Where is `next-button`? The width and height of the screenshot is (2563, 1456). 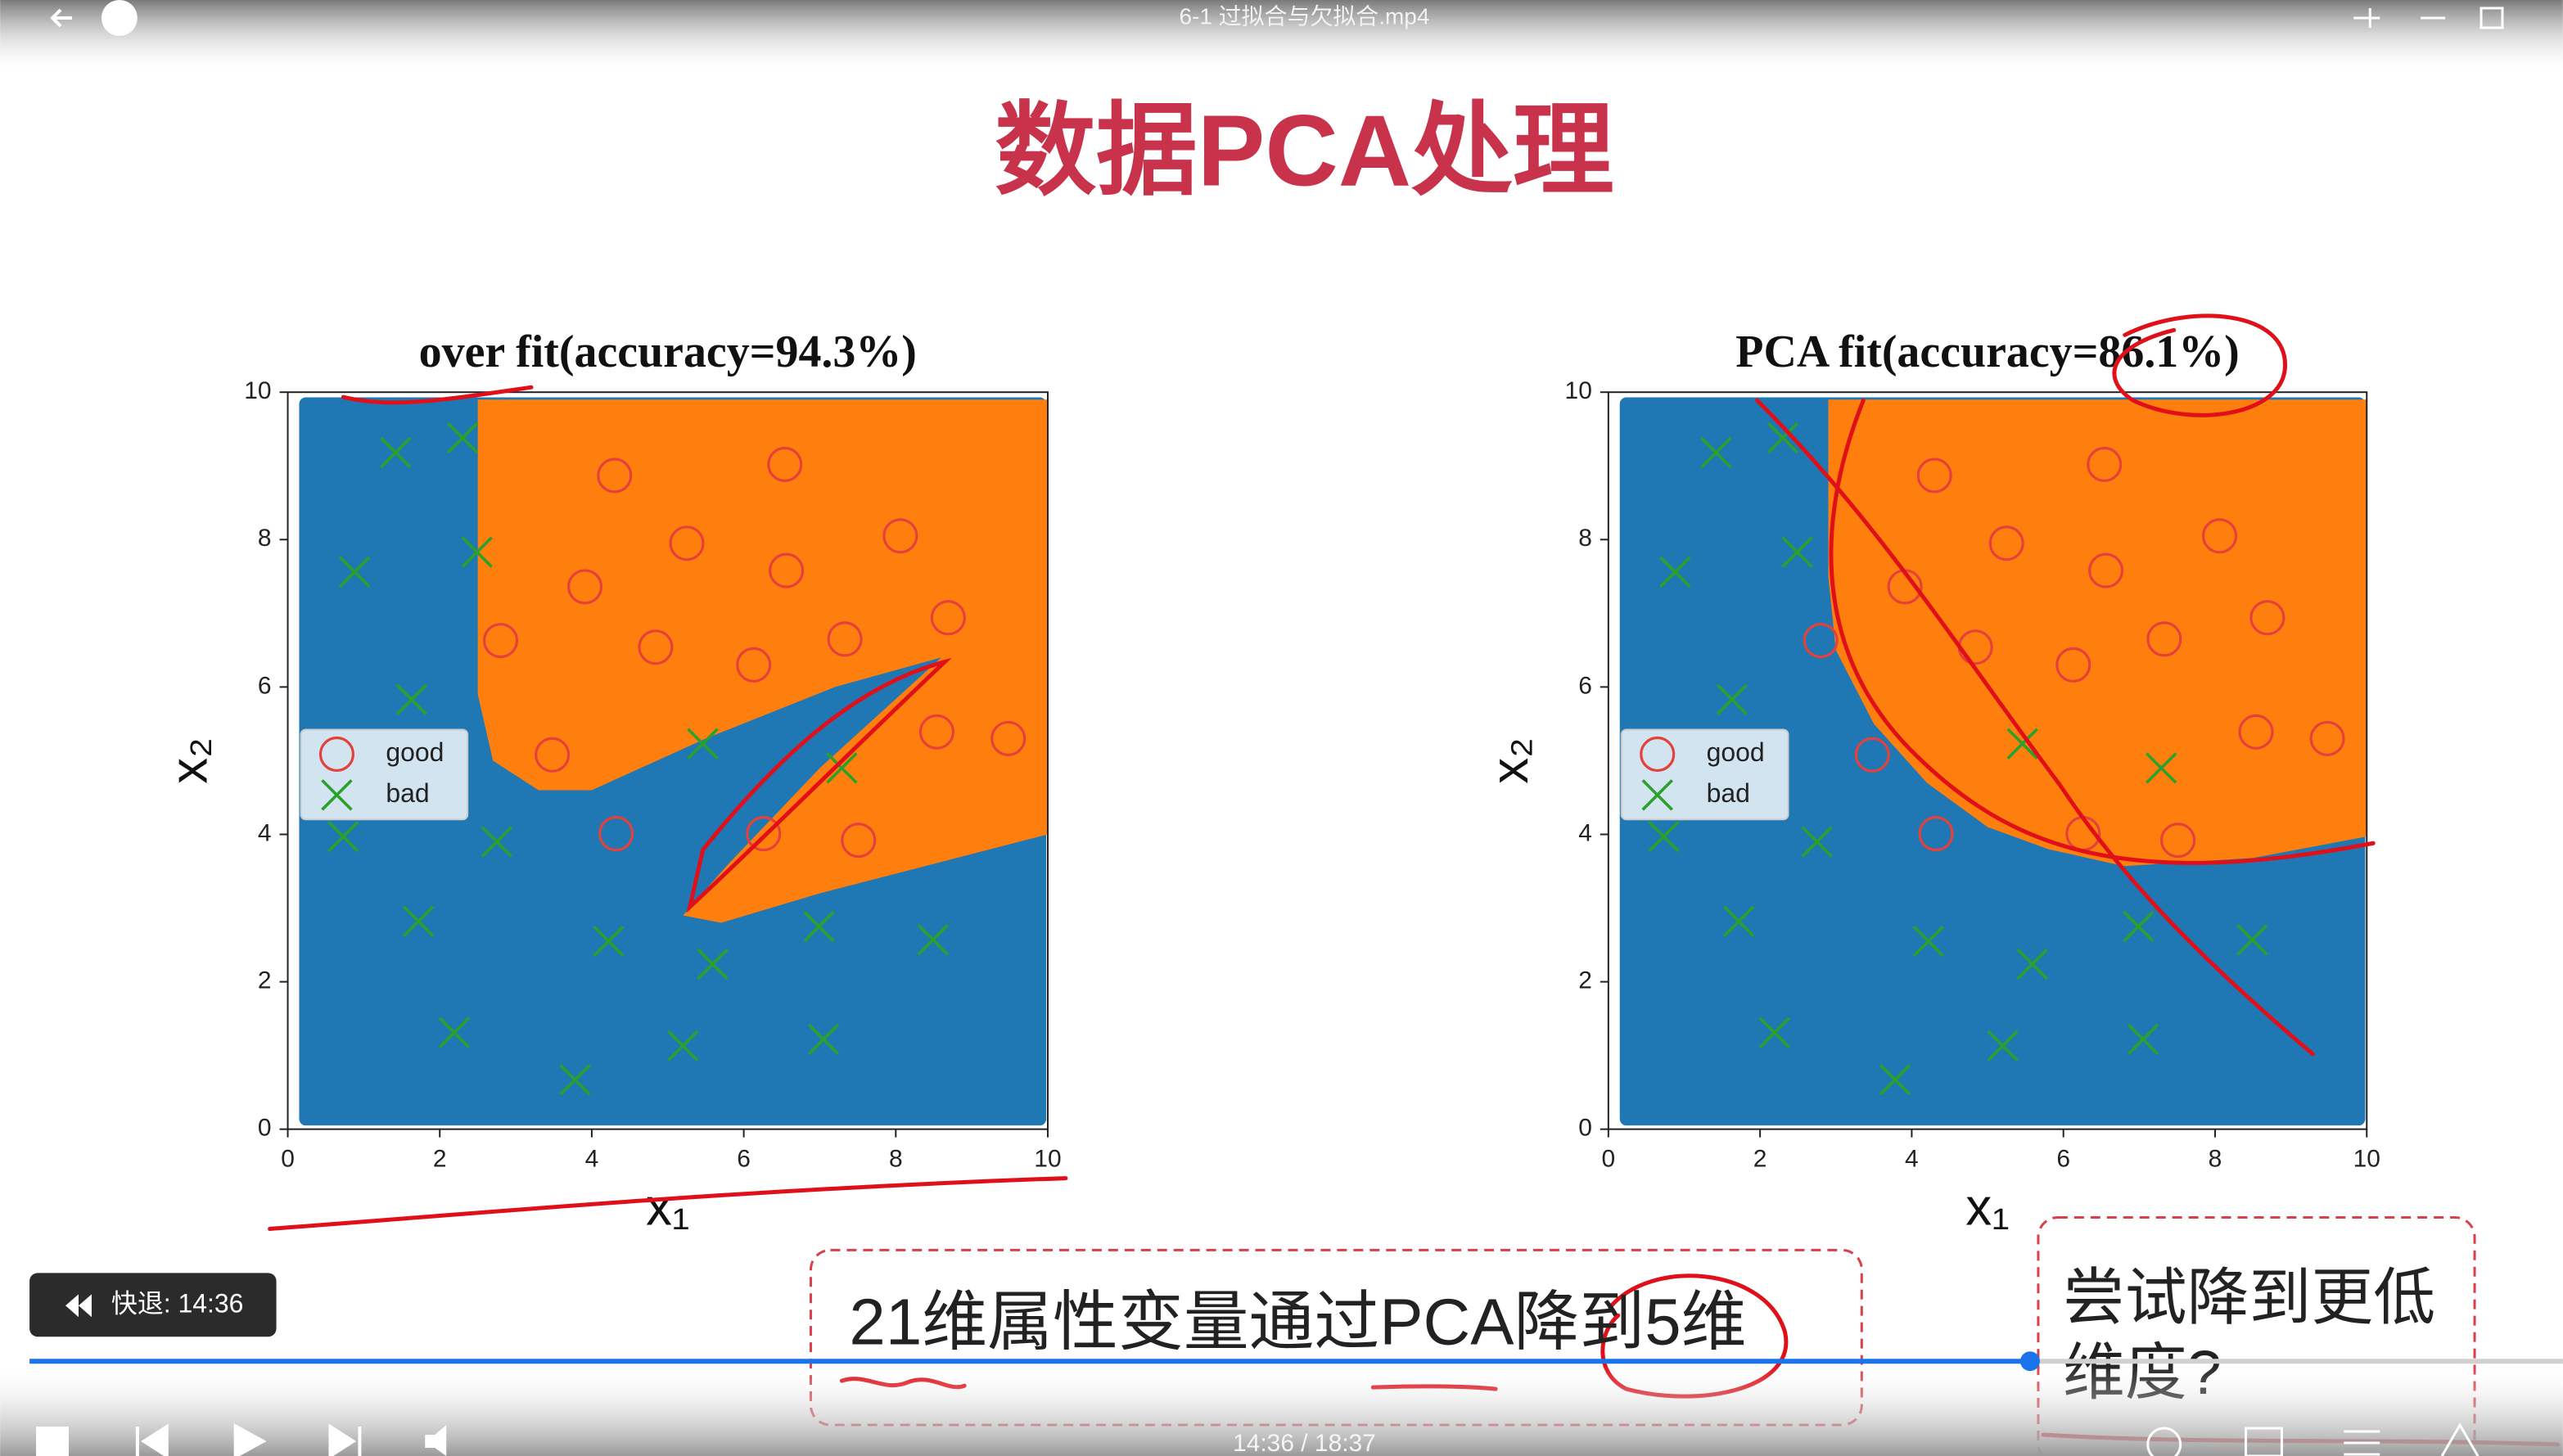 next-button is located at coordinates (345, 1439).